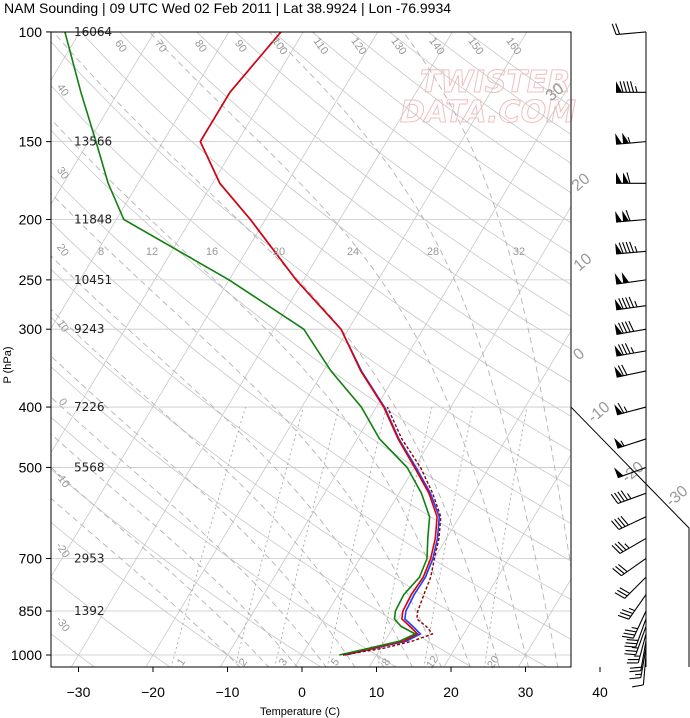 The height and width of the screenshot is (718, 690). I want to click on dry-adiabat-label: -30, so click(62, 624).